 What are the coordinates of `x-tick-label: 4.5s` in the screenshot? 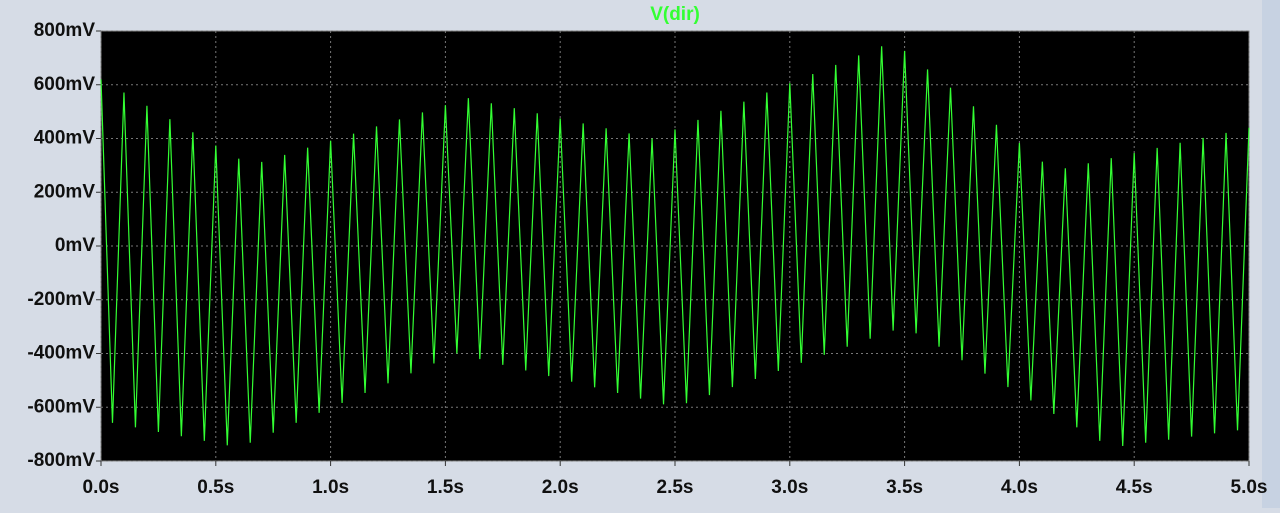 It's located at (1134, 487).